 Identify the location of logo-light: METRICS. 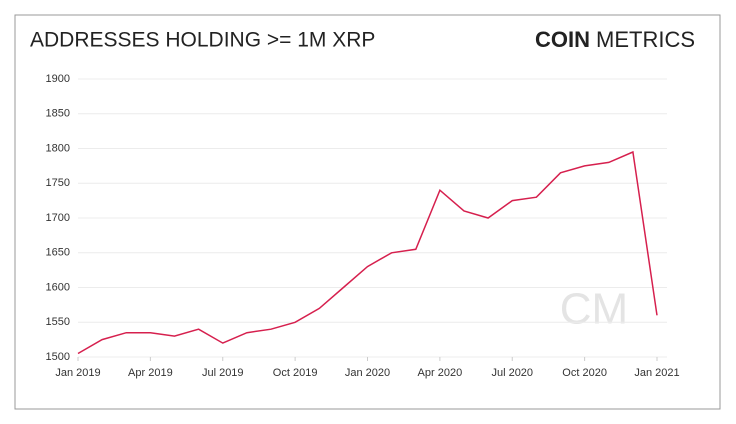
(645, 39).